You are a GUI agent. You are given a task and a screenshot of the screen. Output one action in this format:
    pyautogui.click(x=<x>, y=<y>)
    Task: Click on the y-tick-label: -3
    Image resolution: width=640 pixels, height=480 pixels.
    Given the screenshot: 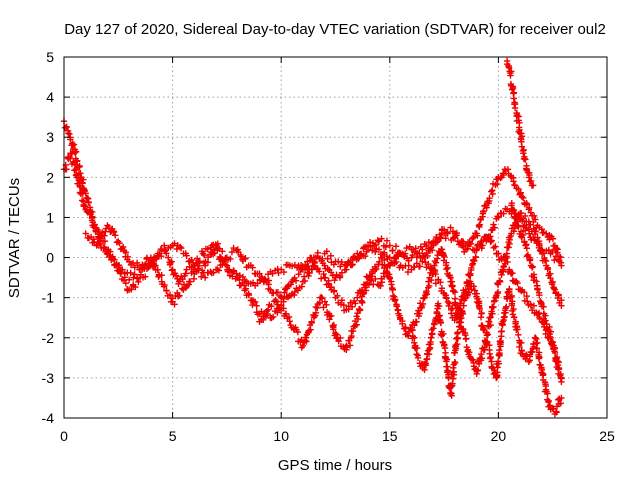 What is the action you would take?
    pyautogui.click(x=48, y=378)
    